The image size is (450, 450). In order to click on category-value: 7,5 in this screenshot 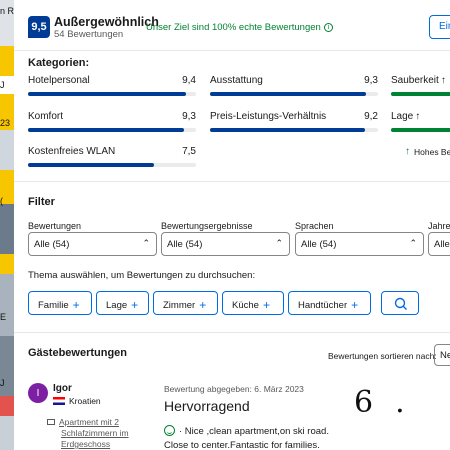, I will do `click(189, 151)`.